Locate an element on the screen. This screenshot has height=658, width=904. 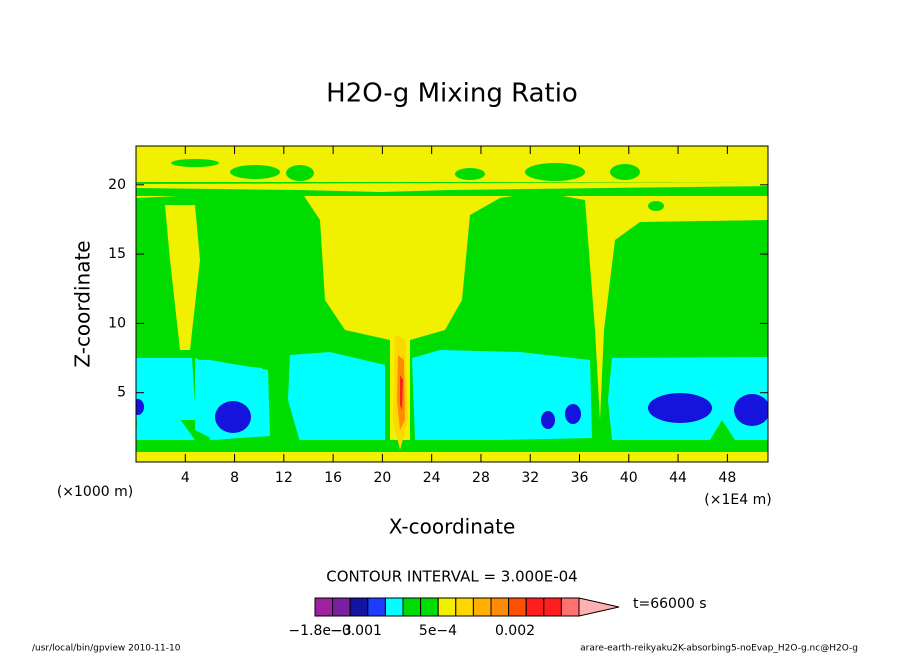
x-tick-label: 44 is located at coordinates (678, 478).